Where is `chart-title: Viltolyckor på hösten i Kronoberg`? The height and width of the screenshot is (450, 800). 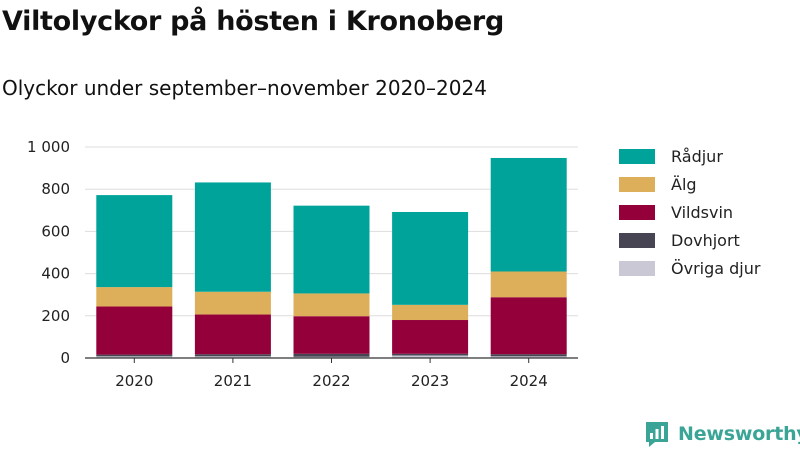
chart-title: Viltolyckor på hösten i Kronoberg is located at coordinates (253, 21).